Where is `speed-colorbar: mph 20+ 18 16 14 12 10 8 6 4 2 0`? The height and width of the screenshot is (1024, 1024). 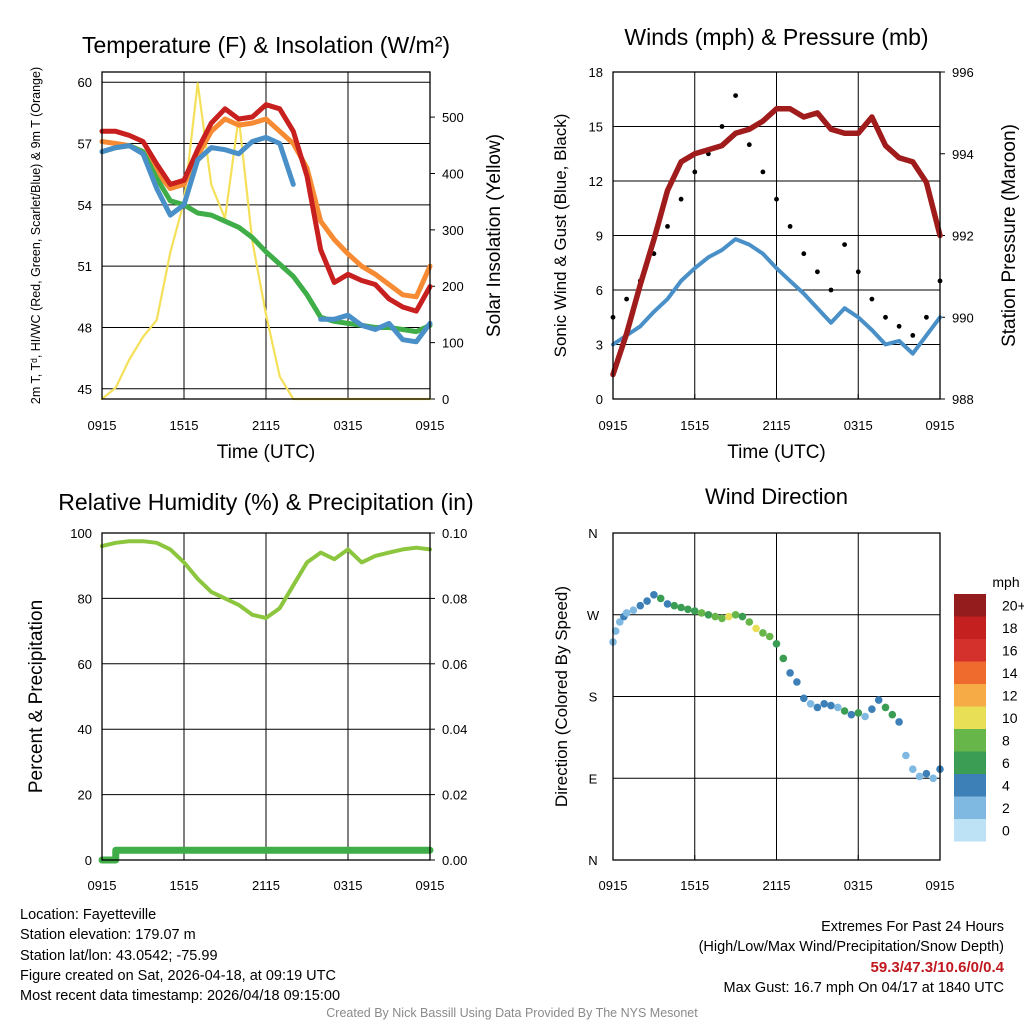 speed-colorbar: mph 20+ 18 16 14 12 10 8 6 4 2 0 is located at coordinates (989, 708).